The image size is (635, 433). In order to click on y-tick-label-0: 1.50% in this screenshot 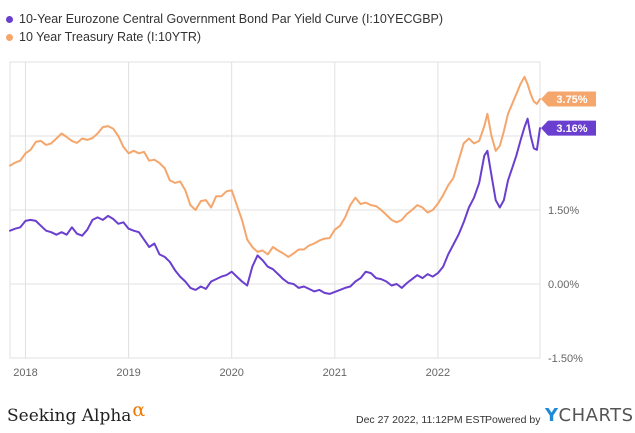, I will do `click(563, 211)`.